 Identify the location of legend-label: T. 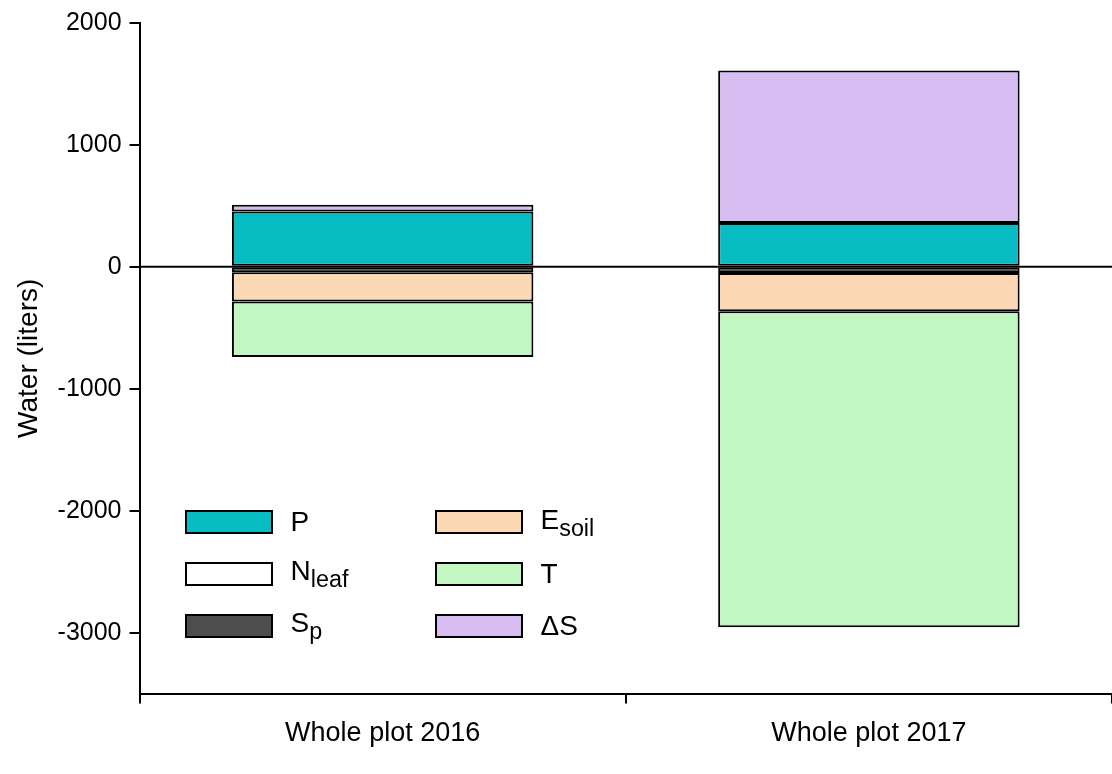
(549, 573).